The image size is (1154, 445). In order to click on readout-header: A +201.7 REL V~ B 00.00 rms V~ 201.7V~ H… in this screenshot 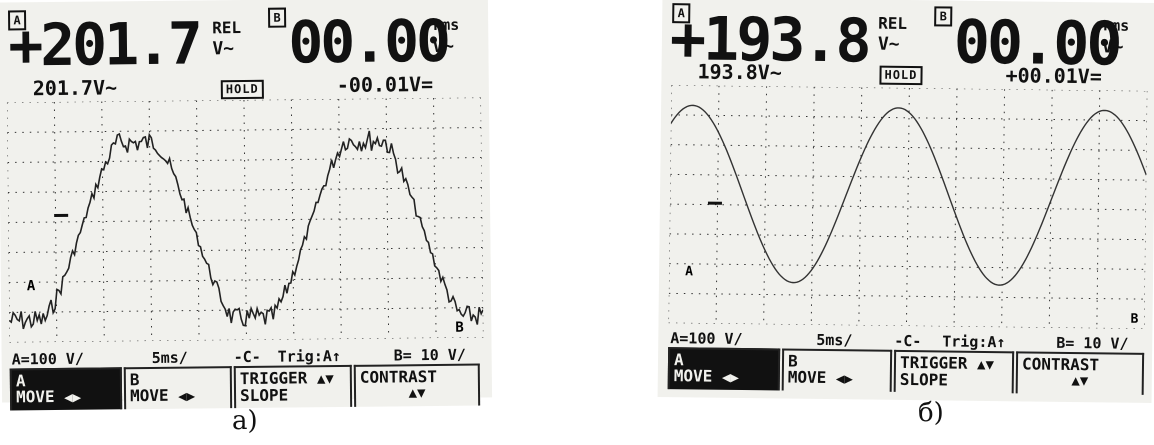, I will do `click(244, 55)`.